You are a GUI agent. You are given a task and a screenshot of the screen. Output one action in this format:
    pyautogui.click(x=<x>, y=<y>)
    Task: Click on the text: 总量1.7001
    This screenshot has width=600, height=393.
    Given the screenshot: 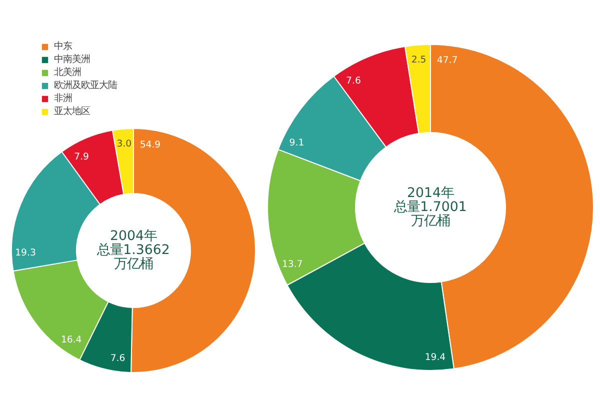 What is the action you would take?
    pyautogui.click(x=430, y=207)
    